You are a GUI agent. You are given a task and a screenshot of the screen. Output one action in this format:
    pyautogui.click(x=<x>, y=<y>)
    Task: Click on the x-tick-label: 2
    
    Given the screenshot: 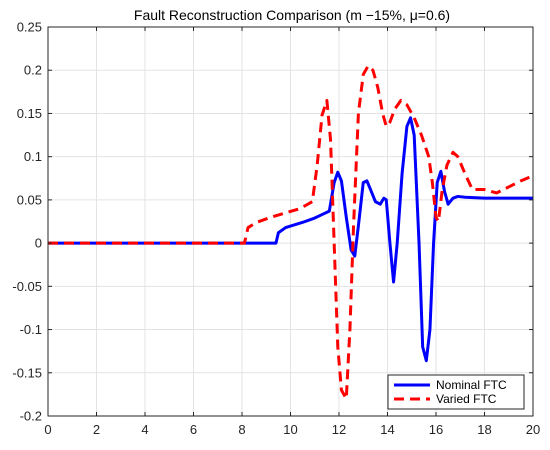 What is the action you would take?
    pyautogui.click(x=96, y=429)
    